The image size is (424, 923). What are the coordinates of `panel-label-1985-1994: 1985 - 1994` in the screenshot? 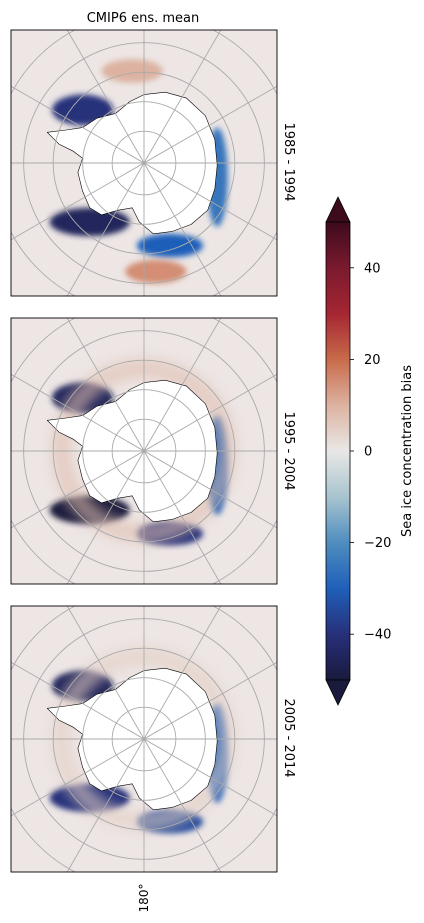 It's located at (288, 161).